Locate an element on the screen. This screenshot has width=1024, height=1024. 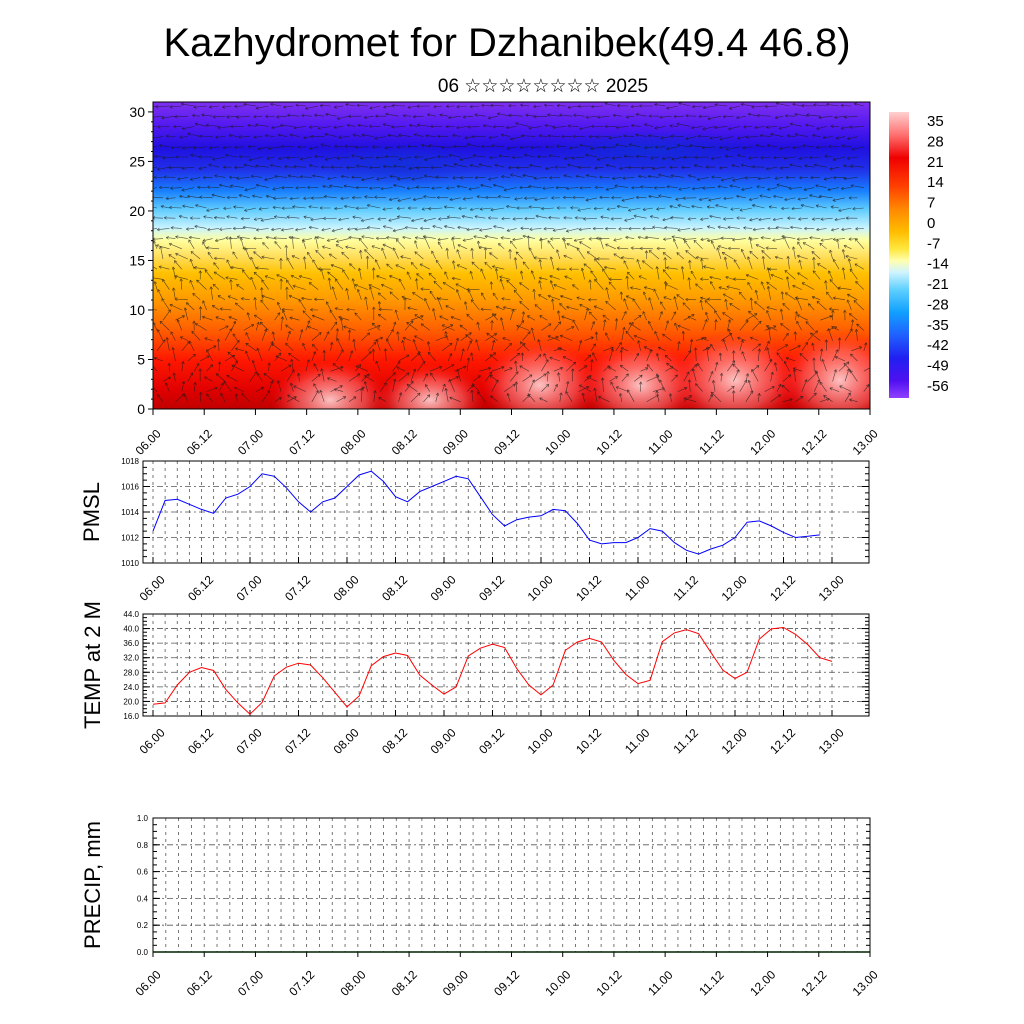
precip-y-tick-label: 1.0 is located at coordinates (143, 818).